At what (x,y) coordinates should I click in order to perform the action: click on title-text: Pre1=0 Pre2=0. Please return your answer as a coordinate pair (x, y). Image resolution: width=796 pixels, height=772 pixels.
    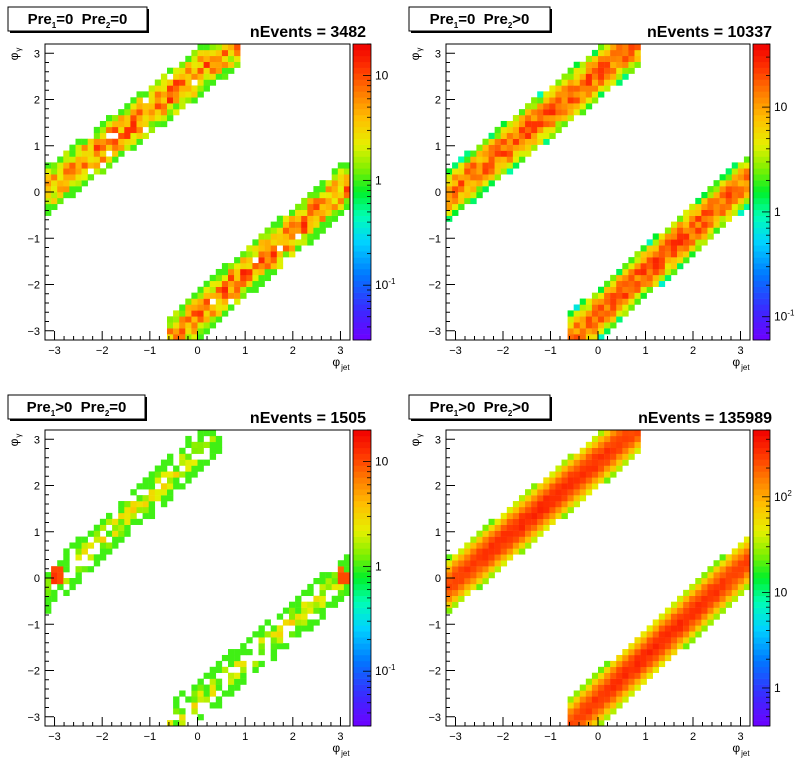
    Looking at the image, I should click on (78, 20).